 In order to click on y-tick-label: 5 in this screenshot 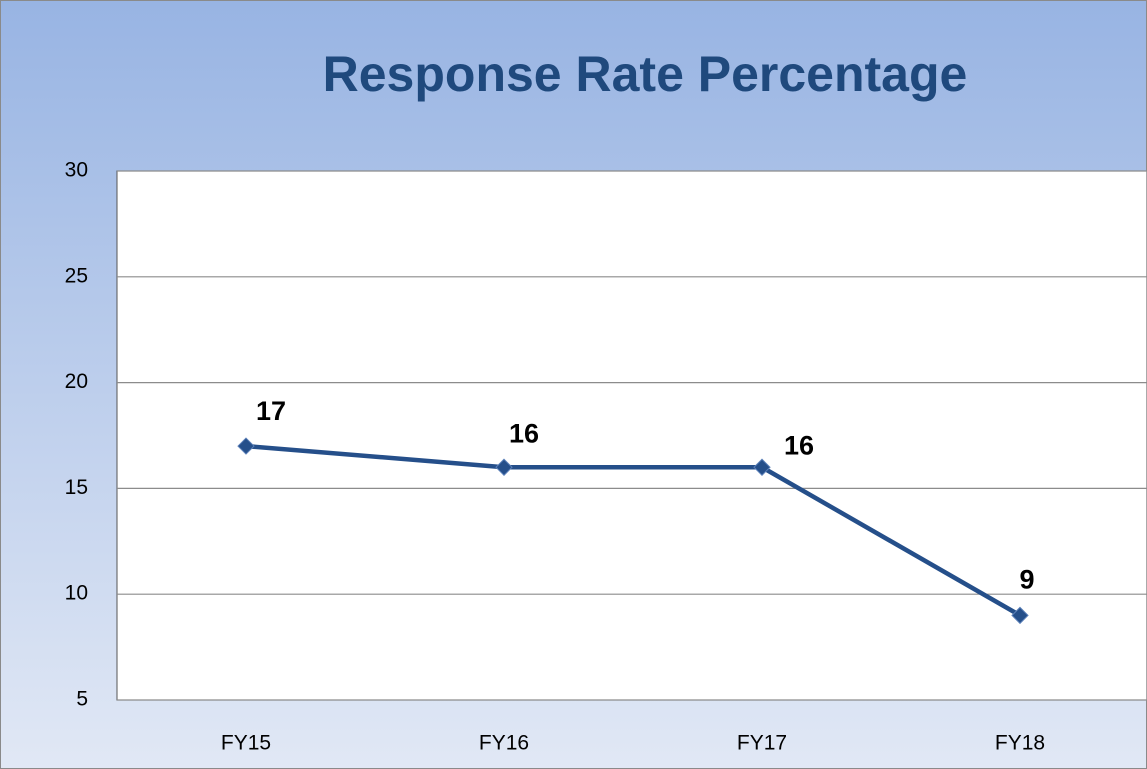, I will do `click(82, 699)`.